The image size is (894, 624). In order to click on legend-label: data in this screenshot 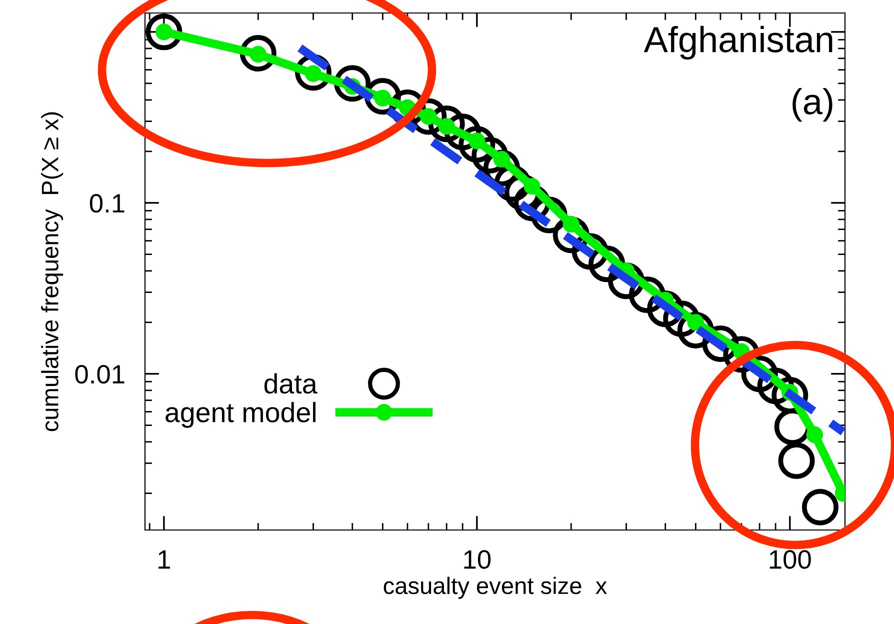, I will do `click(291, 383)`.